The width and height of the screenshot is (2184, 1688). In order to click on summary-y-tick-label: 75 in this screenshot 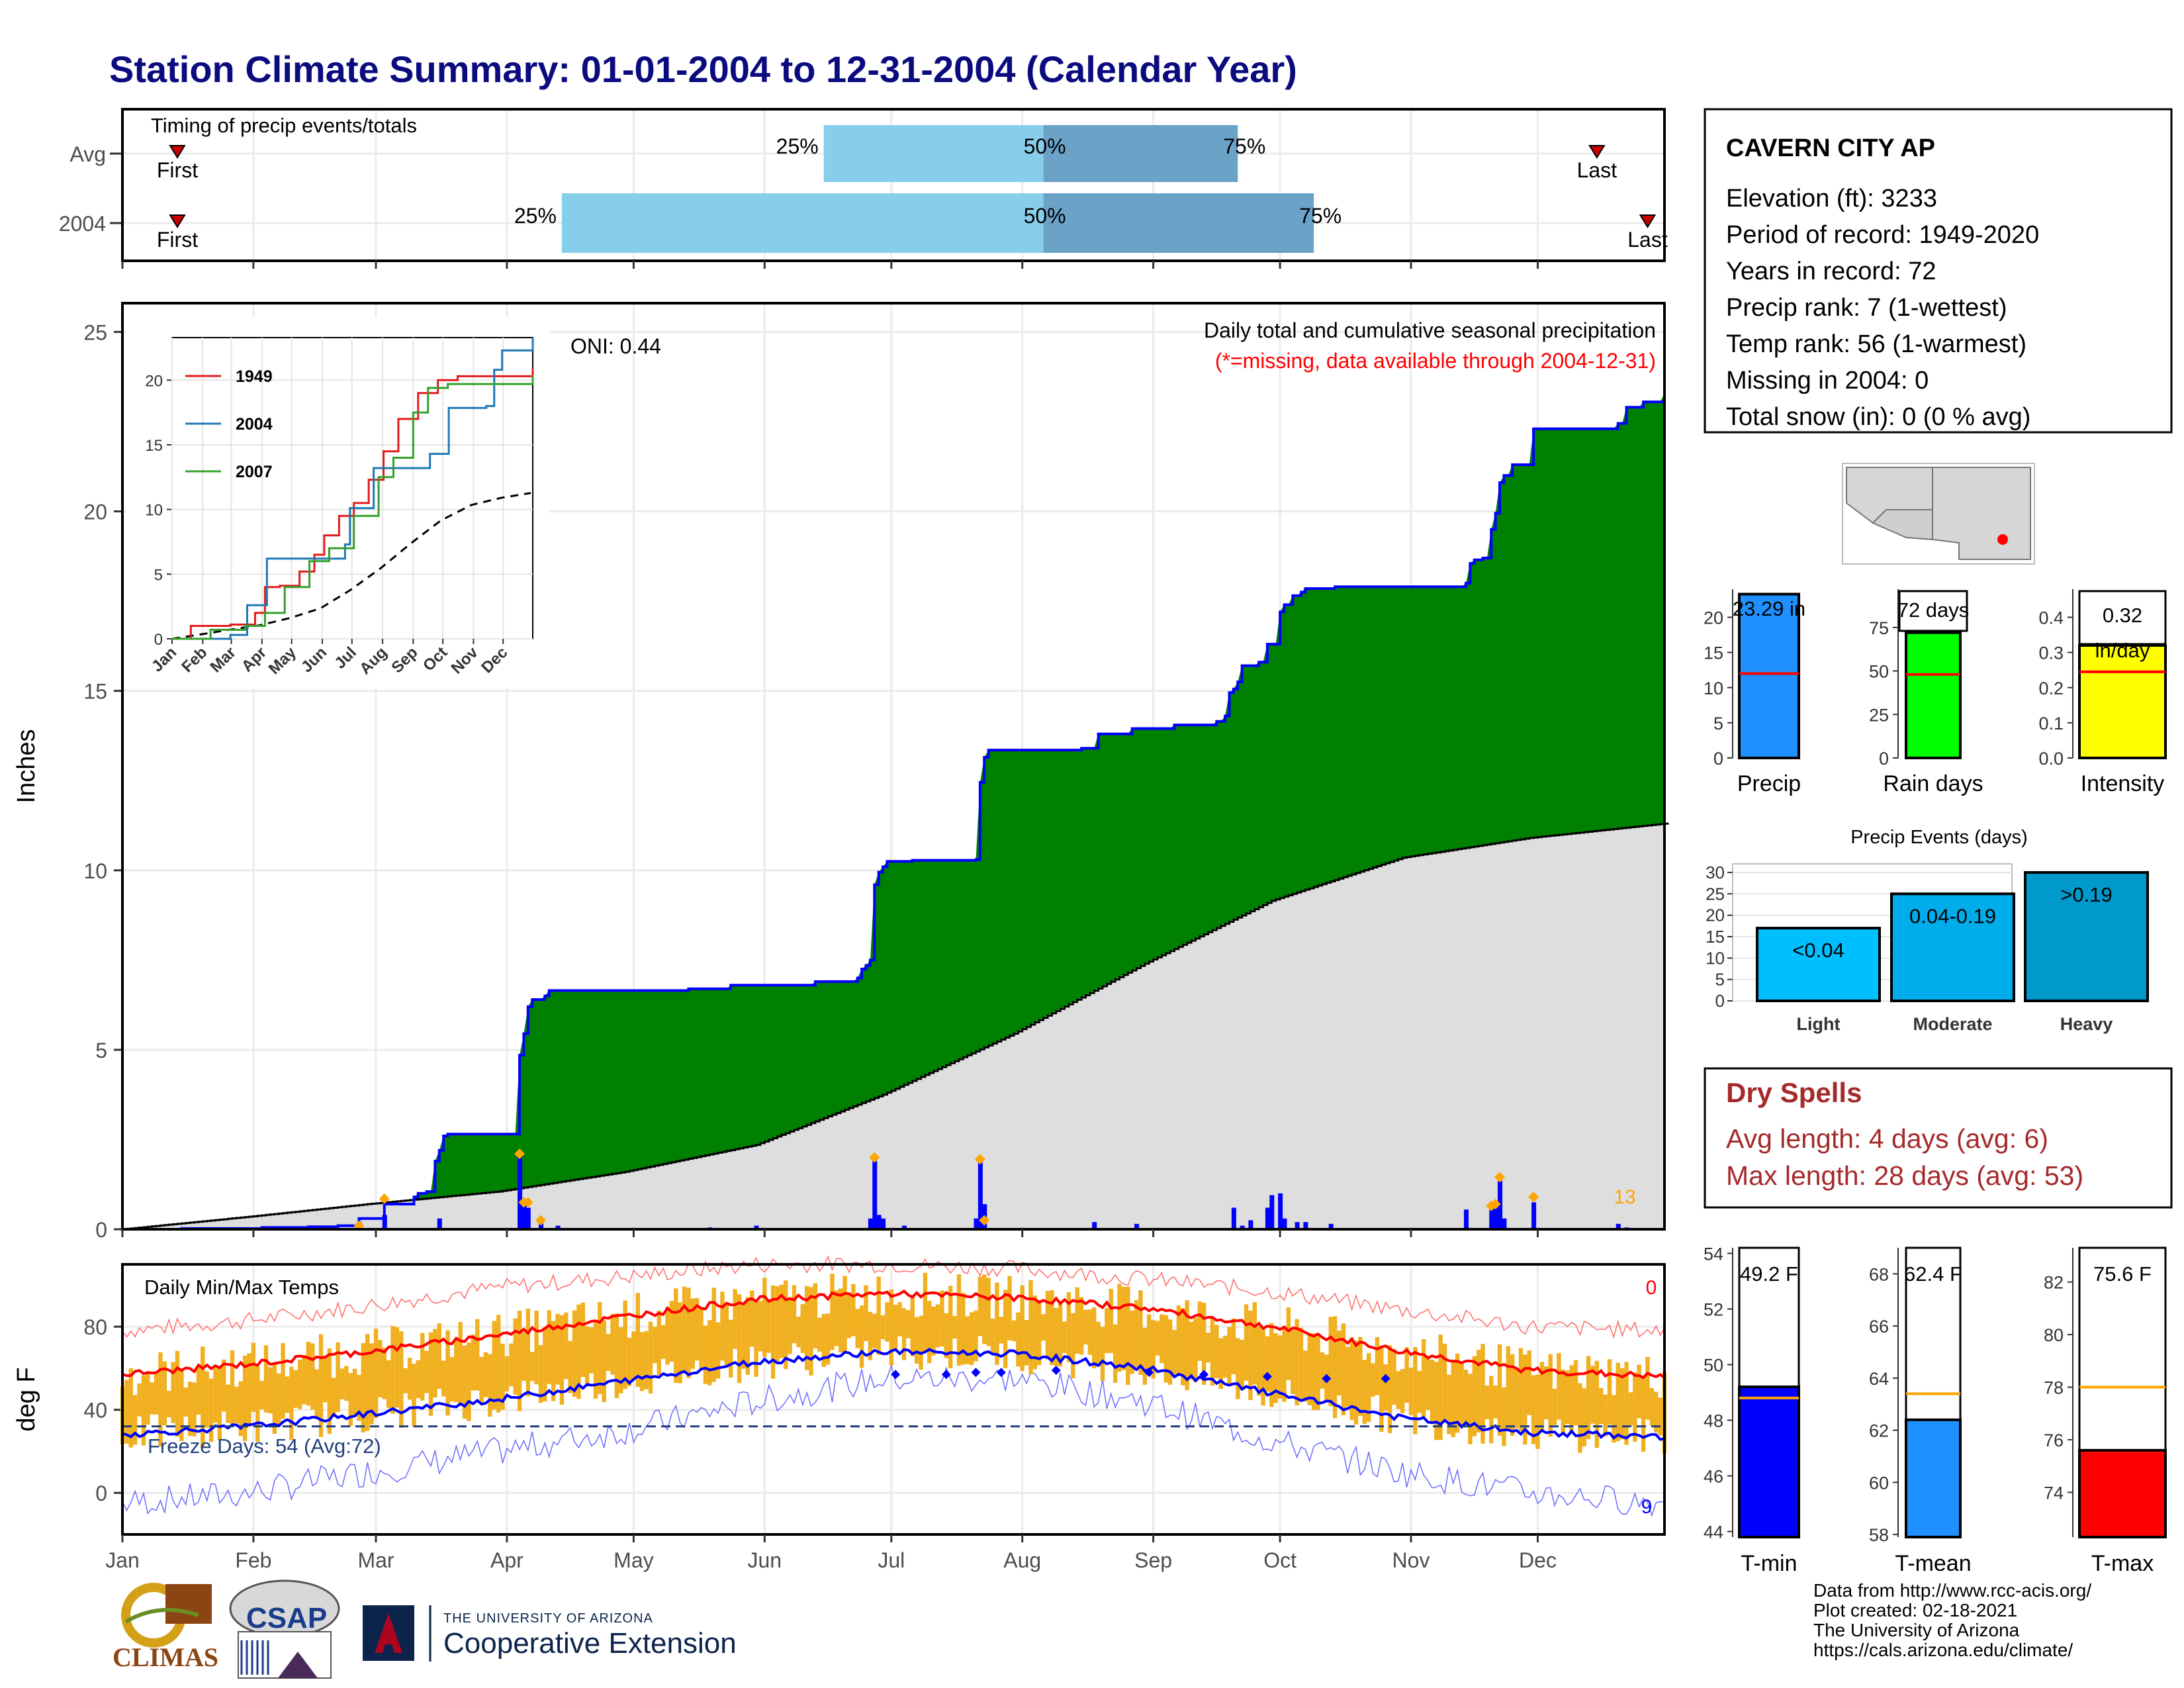, I will do `click(1879, 628)`.